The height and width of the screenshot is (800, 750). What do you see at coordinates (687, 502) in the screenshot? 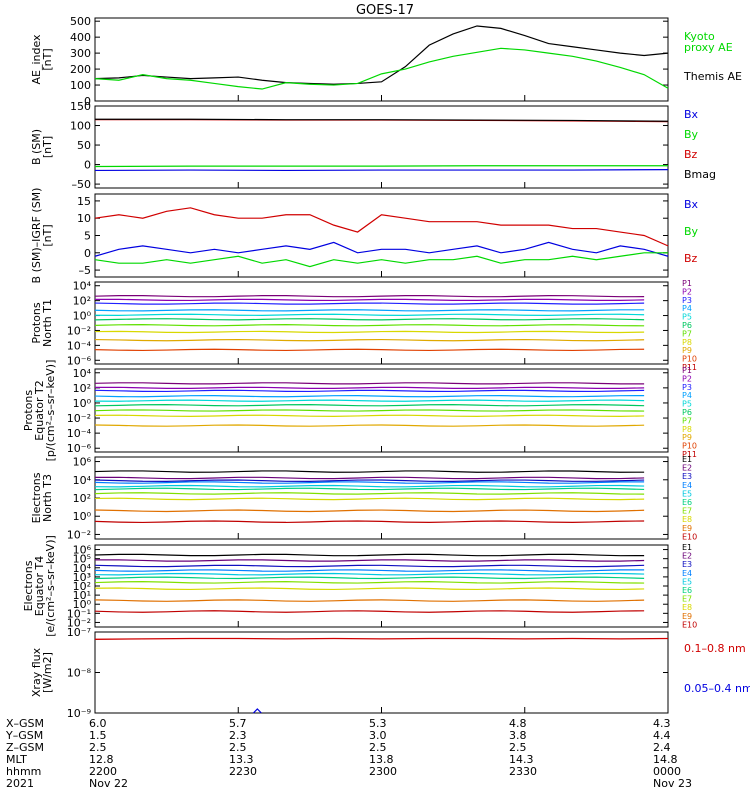
I see `legend-e3-e6: E6` at bounding box center [687, 502].